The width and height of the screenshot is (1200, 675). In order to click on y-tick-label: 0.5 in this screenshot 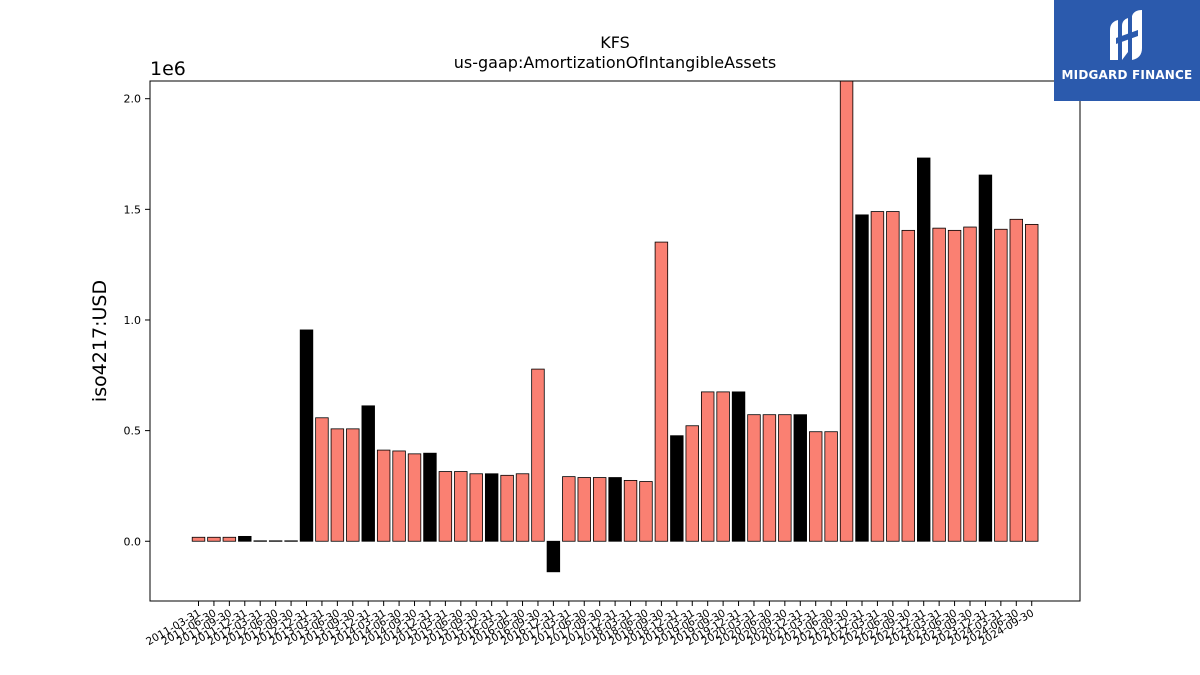, I will do `click(133, 431)`.